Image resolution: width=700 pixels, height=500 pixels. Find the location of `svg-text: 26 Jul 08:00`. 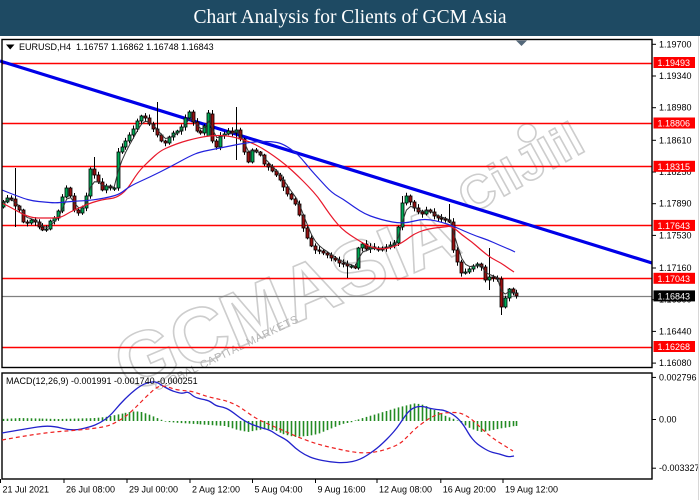

svg-text: 26 Jul 08:00 is located at coordinates (90, 490).